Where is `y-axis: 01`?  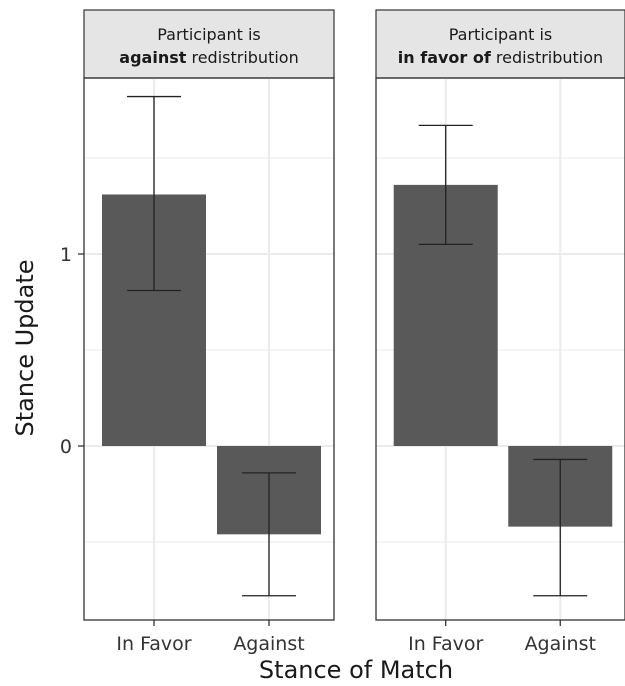 y-axis: 01 is located at coordinates (72, 351).